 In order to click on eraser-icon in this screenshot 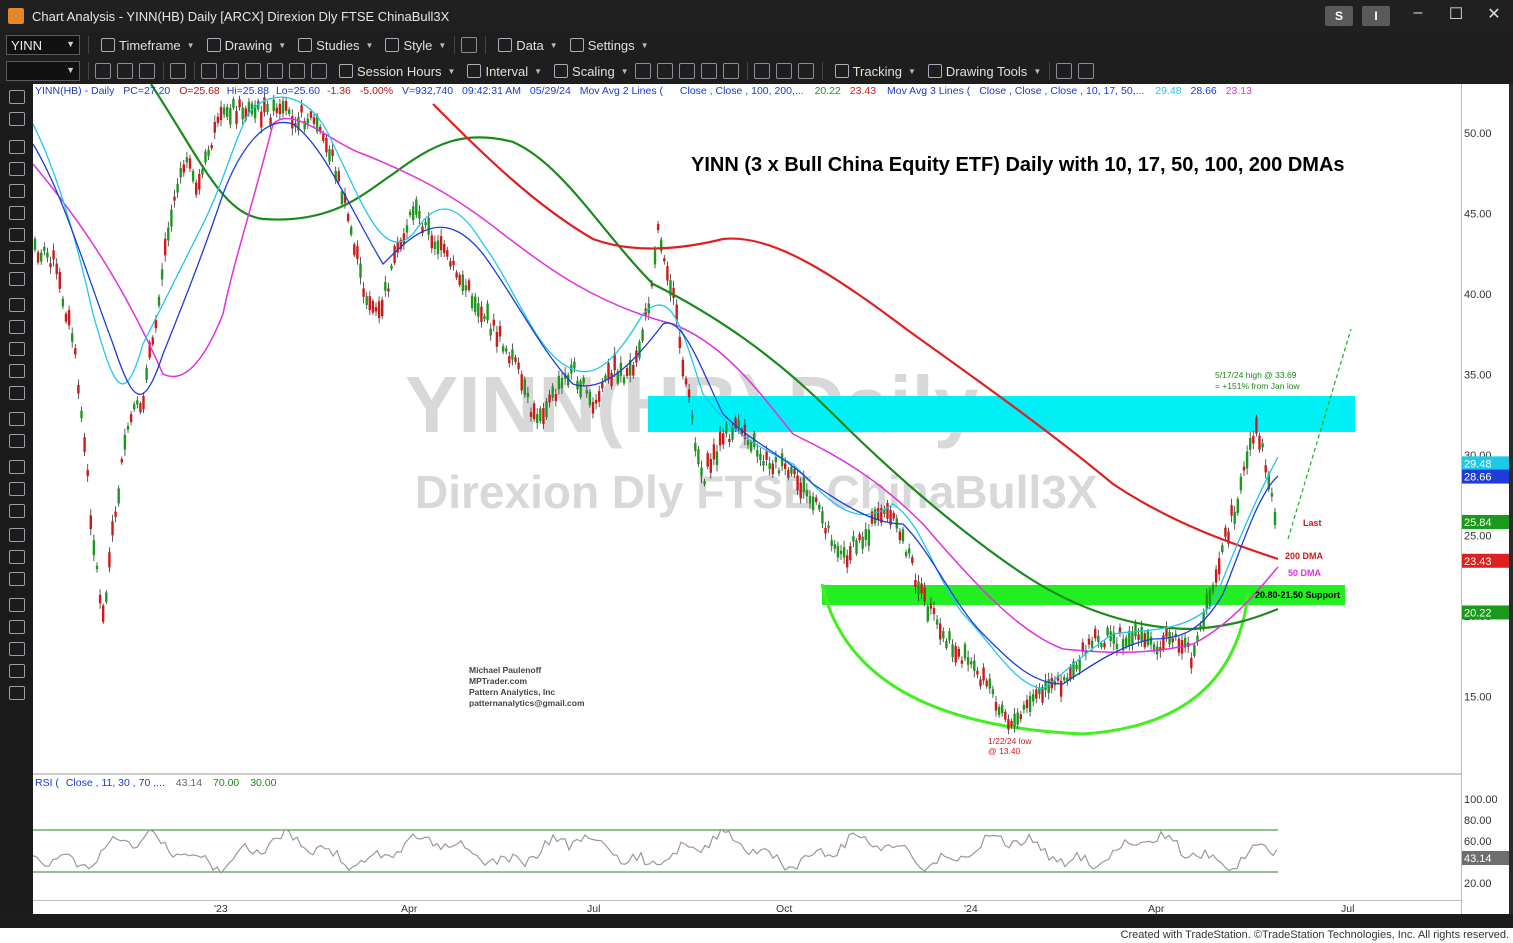, I will do `click(17, 627)`.